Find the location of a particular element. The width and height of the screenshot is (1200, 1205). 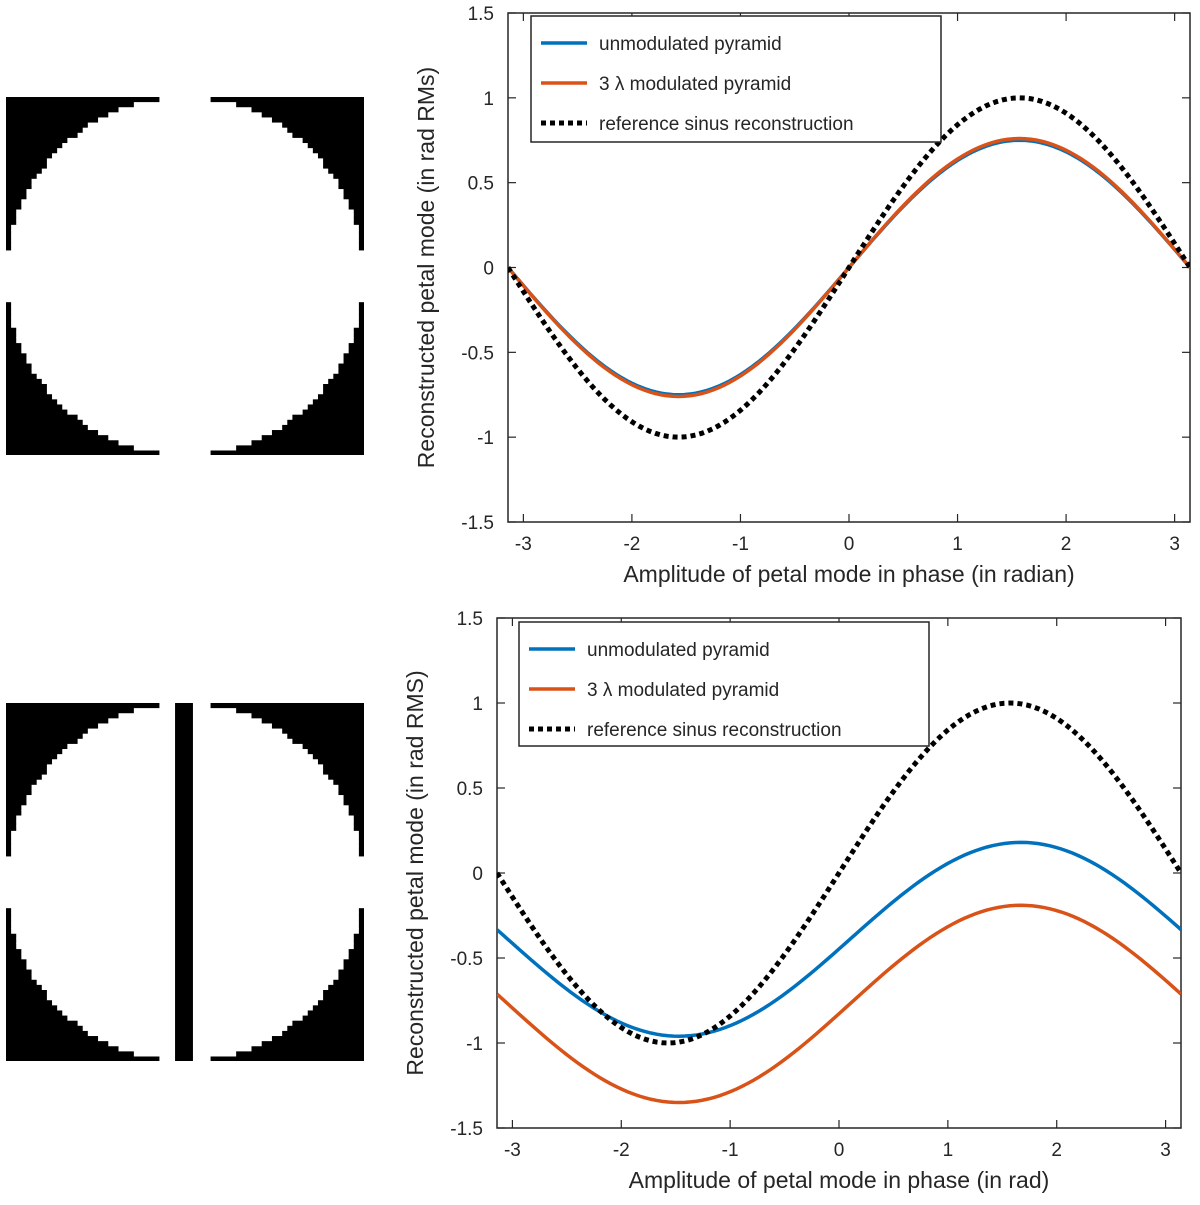

series-line-modulated is located at coordinates (839, 1004).